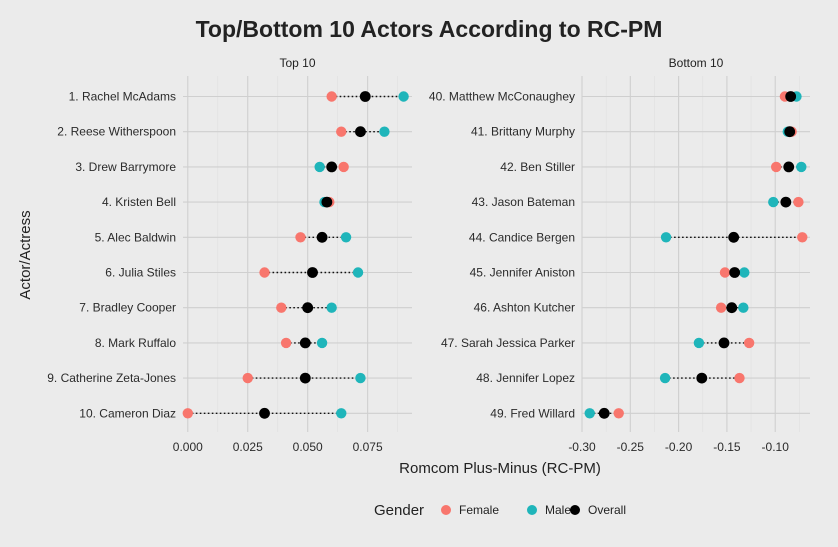 Image resolution: width=838 pixels, height=547 pixels. Describe the element at coordinates (140, 273) in the screenshot. I see `y-tick-label: 6. Julia Stiles` at that location.